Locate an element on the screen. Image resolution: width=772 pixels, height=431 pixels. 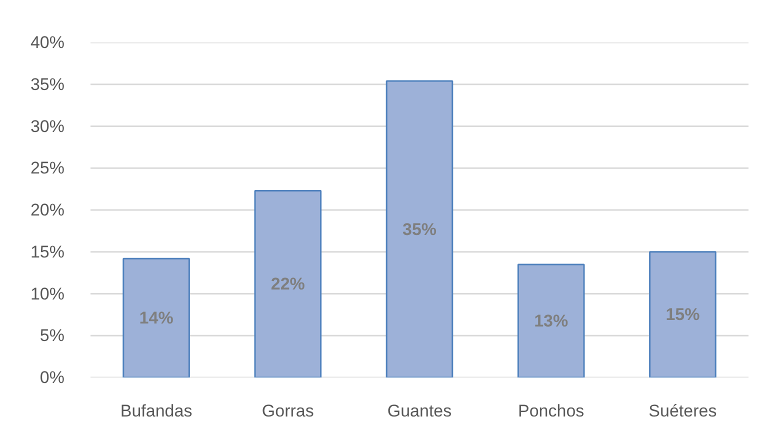
y-tick-label: 25% is located at coordinates (47, 168).